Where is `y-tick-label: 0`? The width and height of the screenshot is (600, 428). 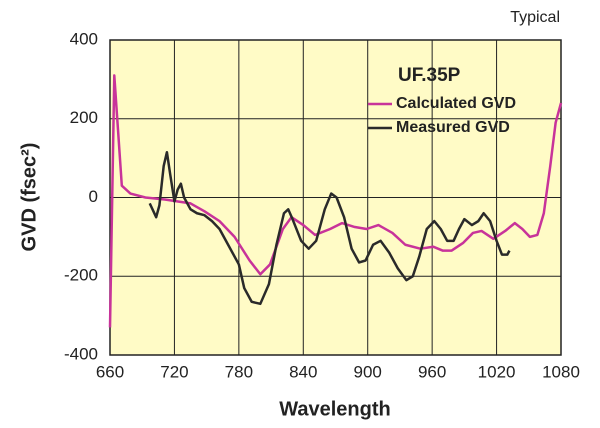
y-tick-label: 0 is located at coordinates (93, 196).